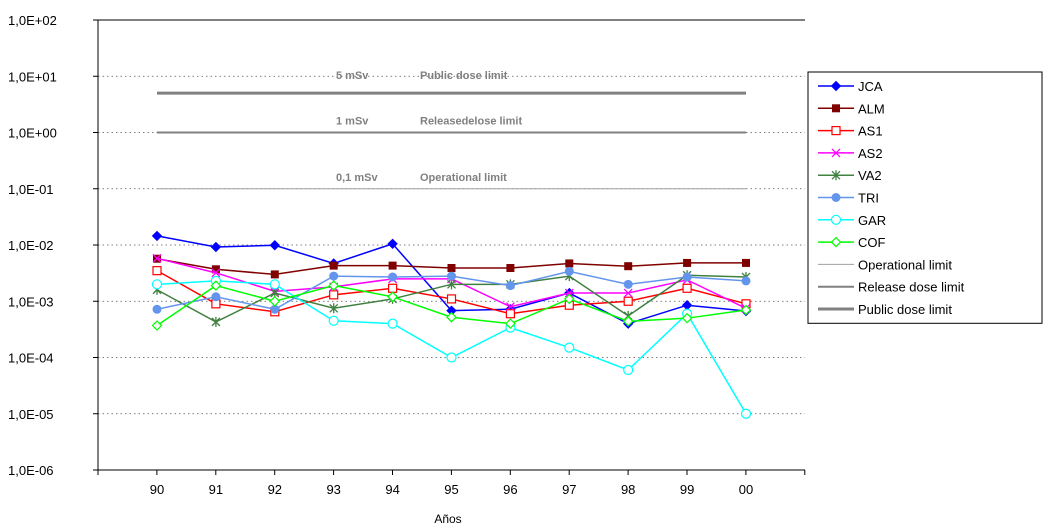 This screenshot has width=1045, height=530. I want to click on legend-item-as2: AS2, so click(850, 153).